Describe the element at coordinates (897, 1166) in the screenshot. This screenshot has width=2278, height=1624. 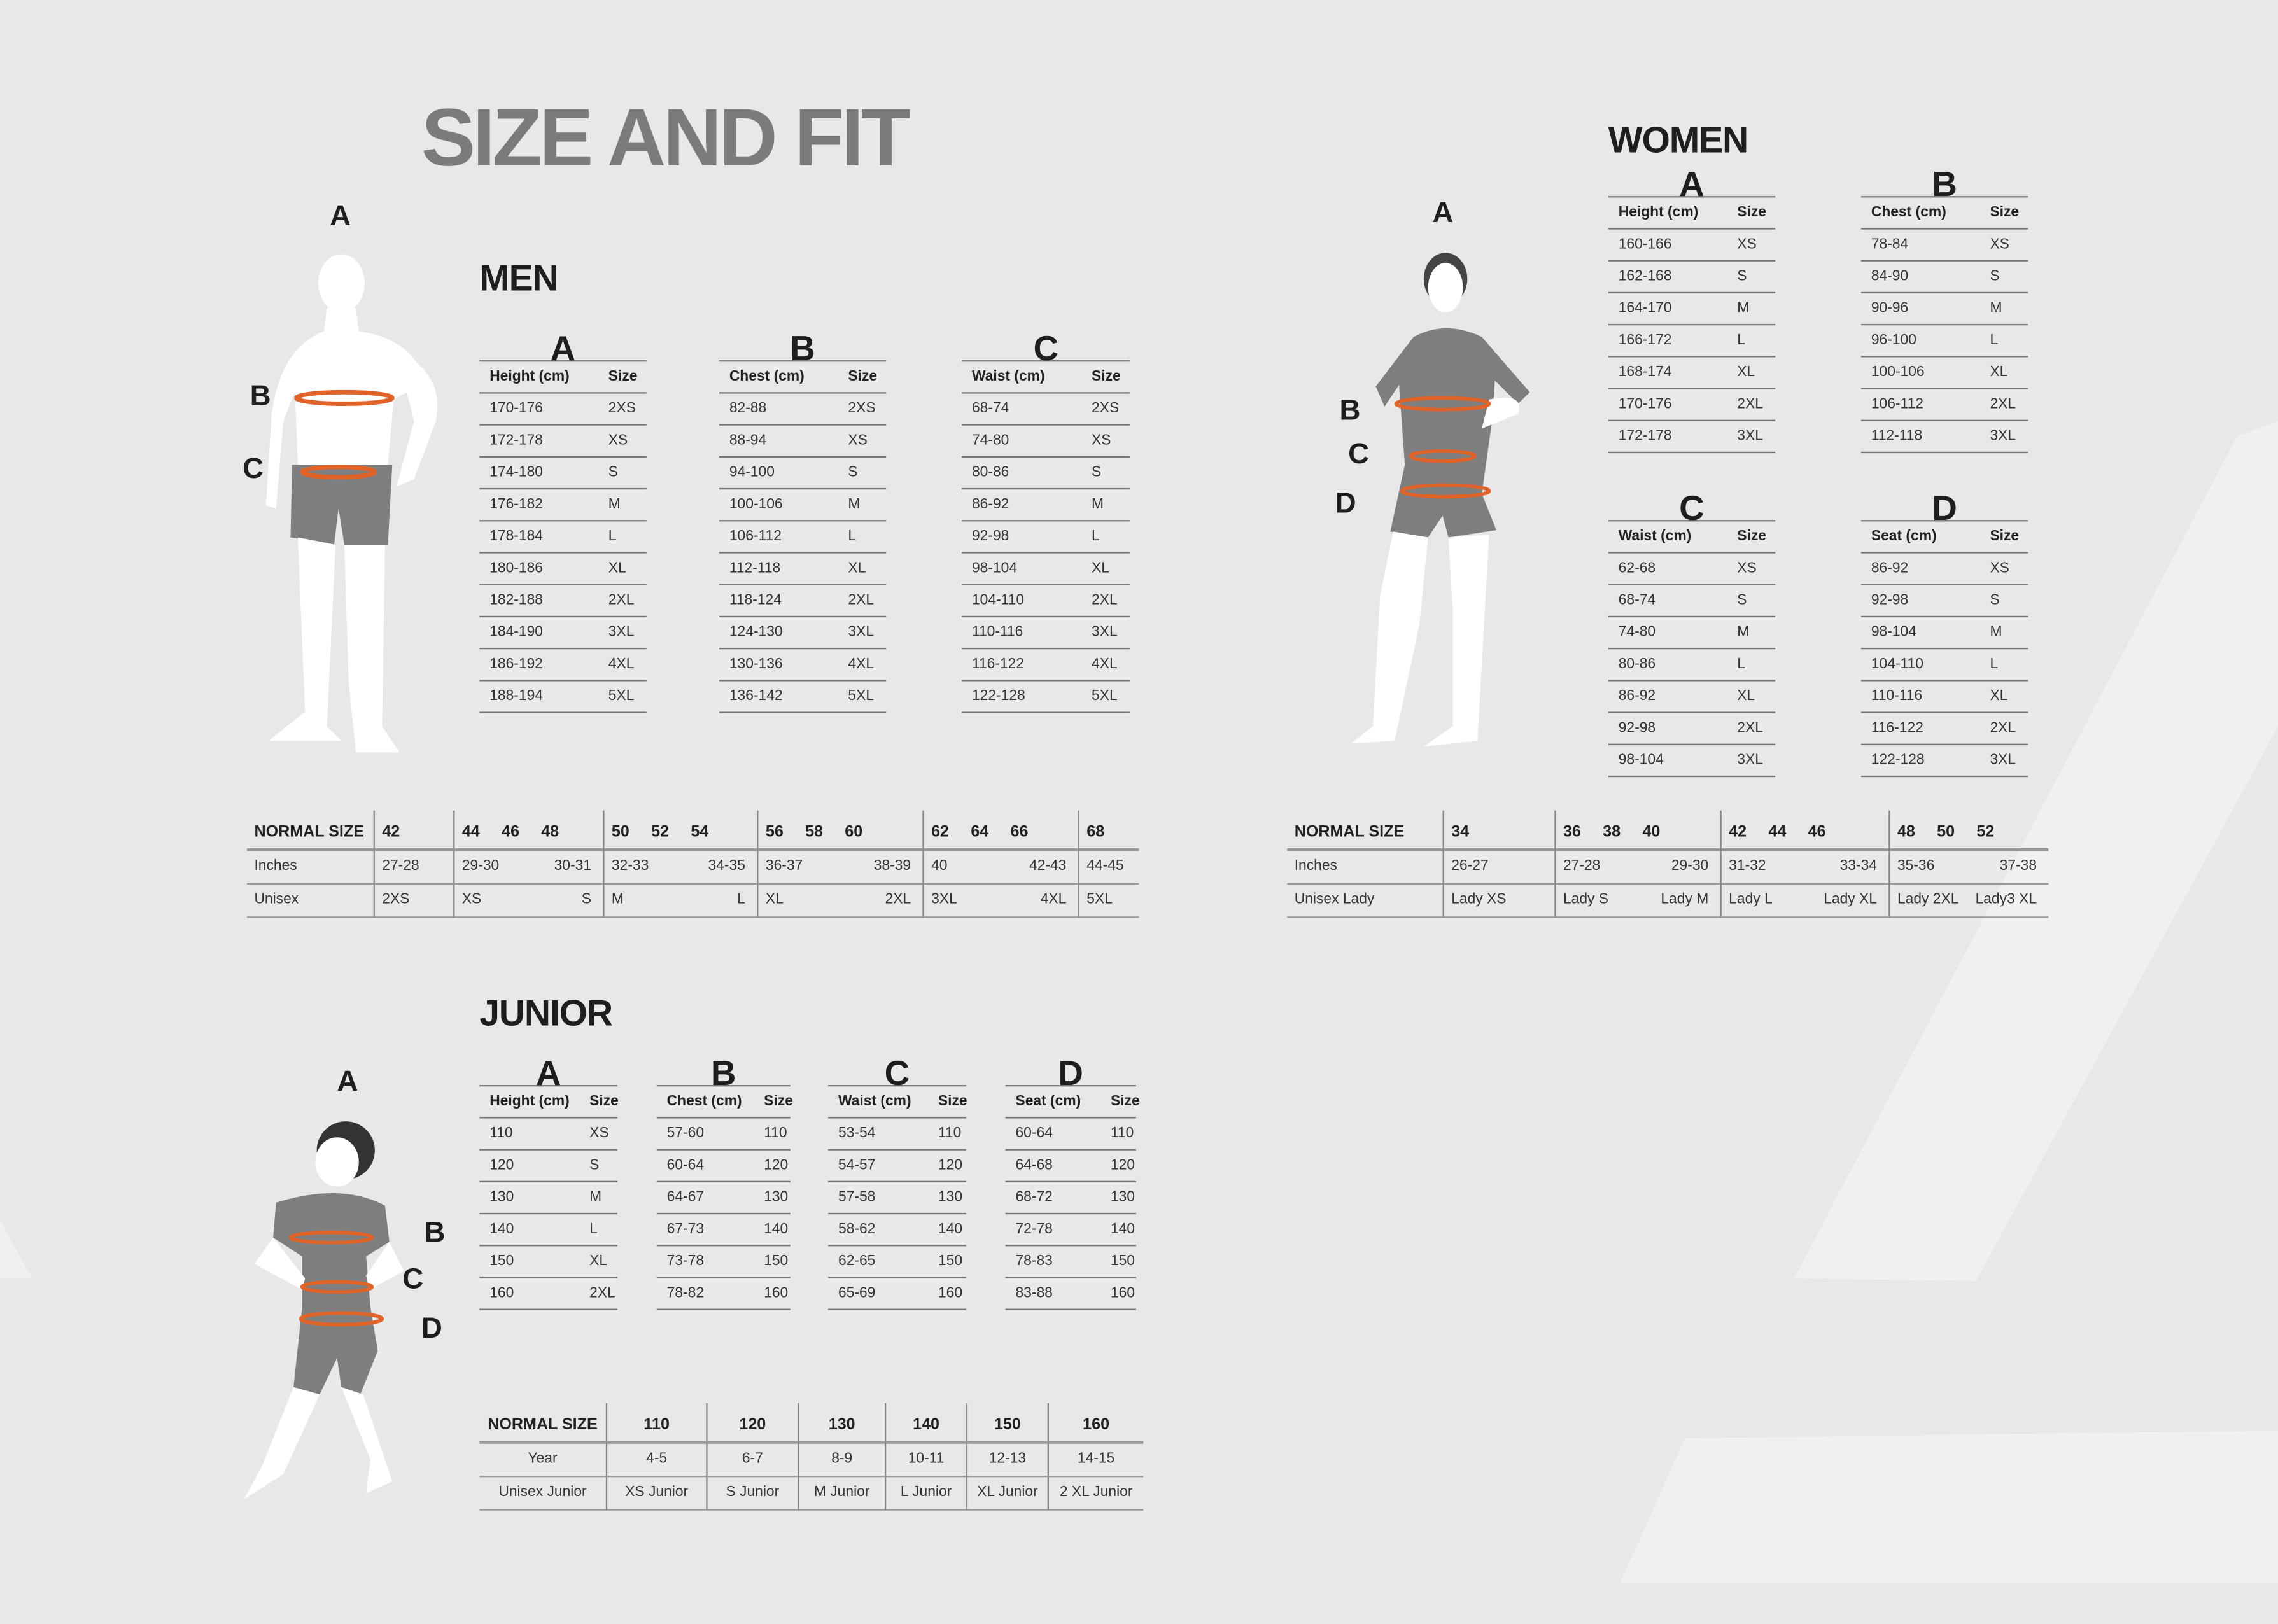
I see `table-row: 54-57 120` at that location.